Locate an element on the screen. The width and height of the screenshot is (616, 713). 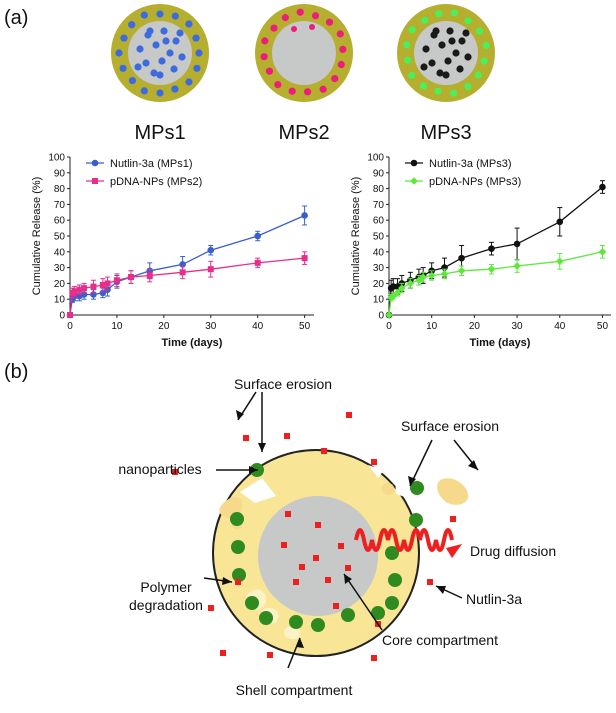
degradation-patch is located at coordinates (292, 633).